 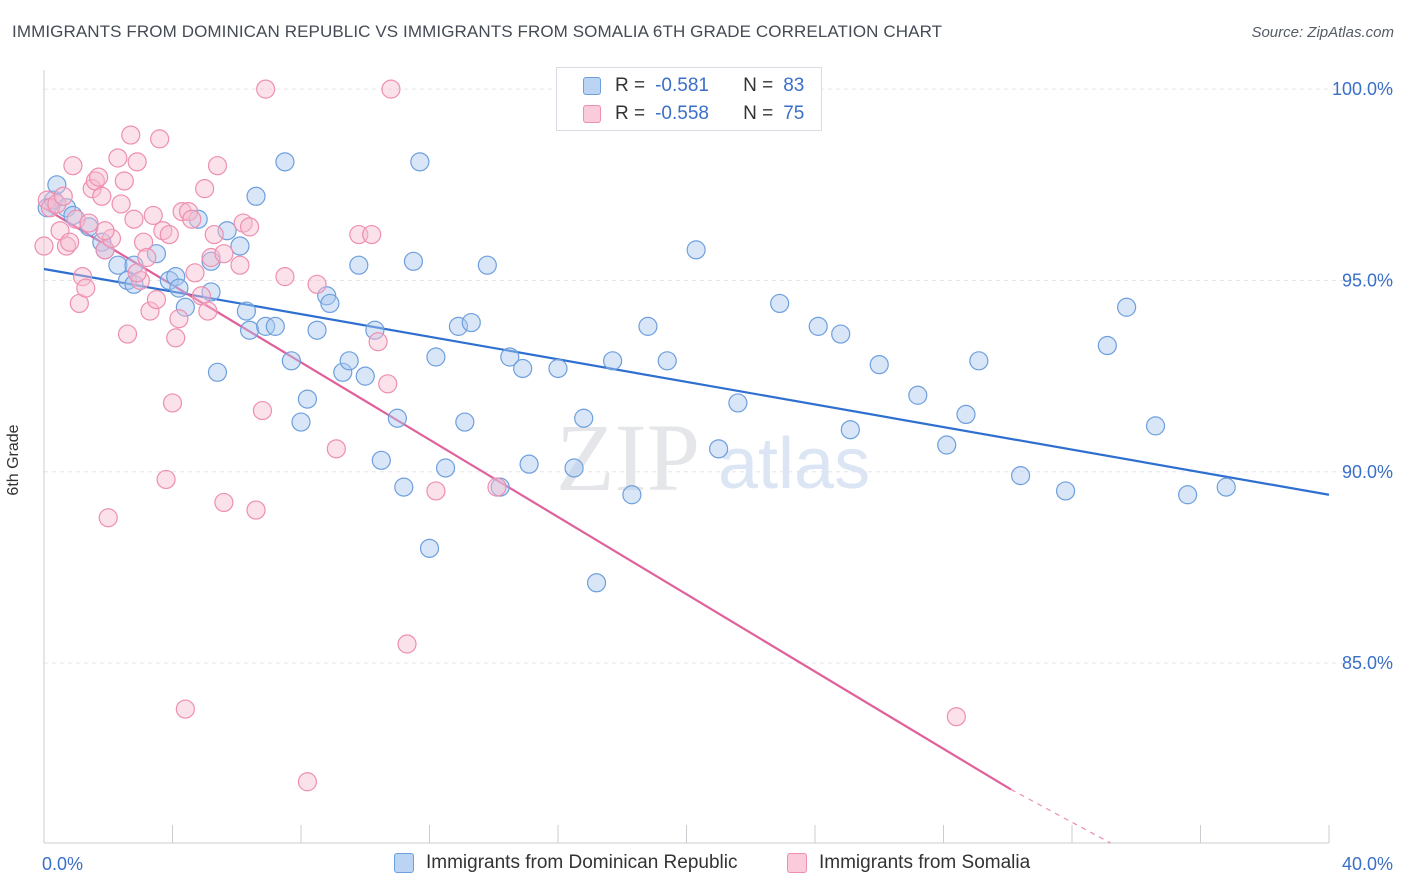 I want to click on legend-swatch-pink, so click(x=797, y=863).